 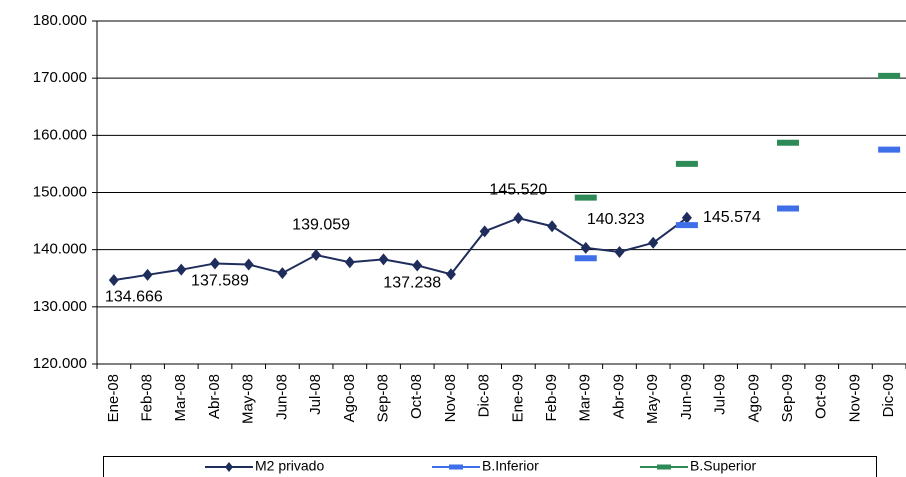 What do you see at coordinates (60, 249) in the screenshot?
I see `y-tick-label: 140.000` at bounding box center [60, 249].